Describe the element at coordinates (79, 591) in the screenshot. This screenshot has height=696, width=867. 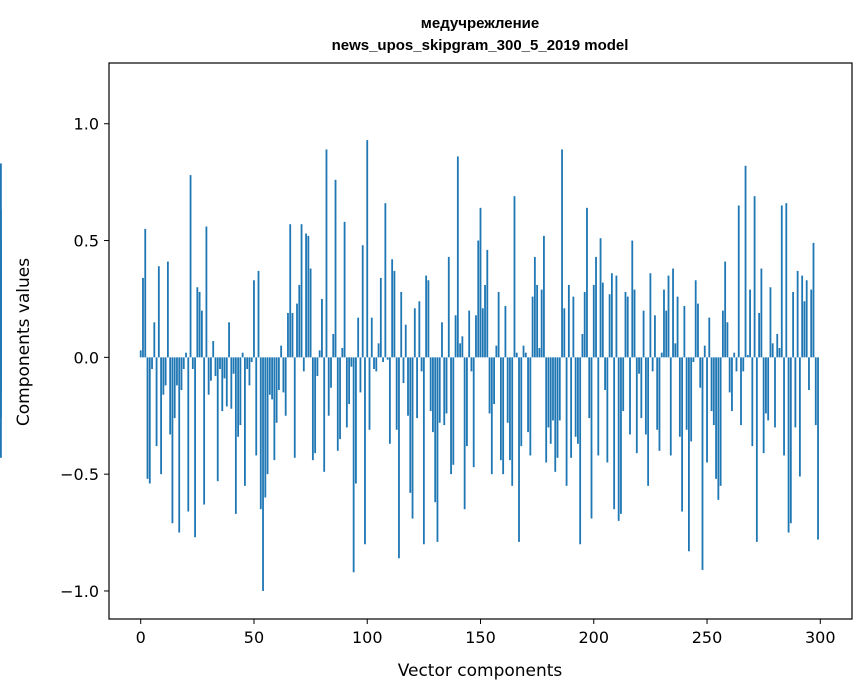
I see `y-tick-label: −1.0` at that location.